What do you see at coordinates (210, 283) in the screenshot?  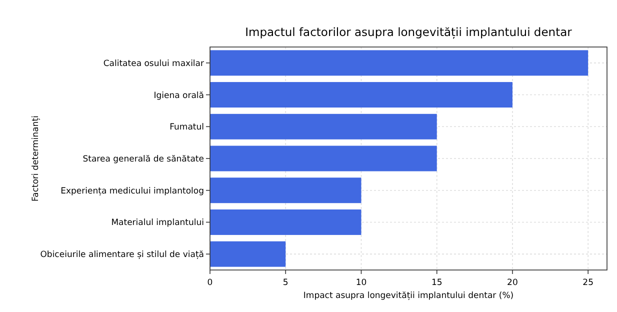 I see `x-tick-label: 0` at bounding box center [210, 283].